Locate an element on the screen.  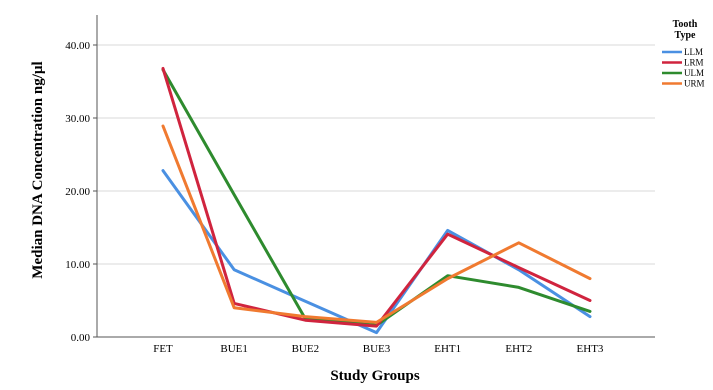
x-tick-label: BUE1 is located at coordinates (234, 349).